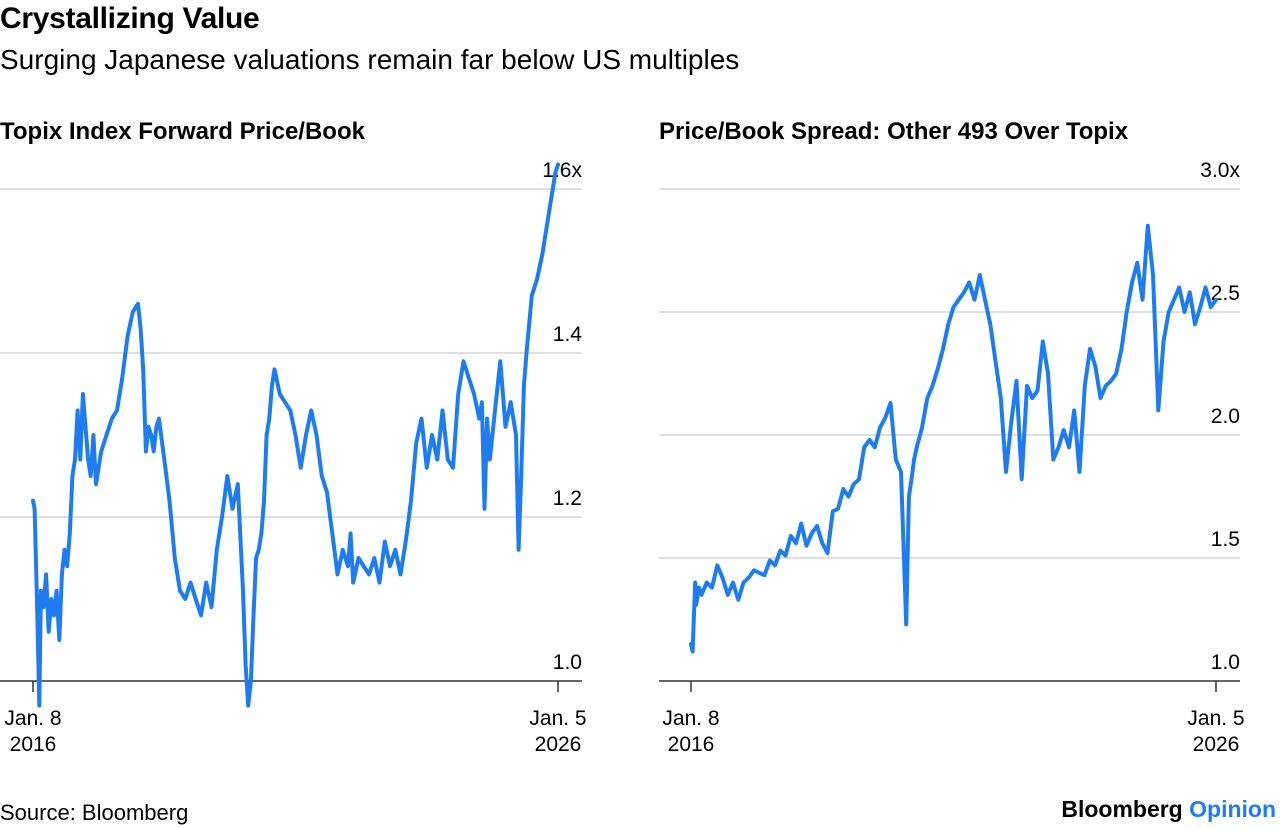 The image size is (1280, 829). I want to click on chart-title: Crystallizing Value, so click(130, 18).